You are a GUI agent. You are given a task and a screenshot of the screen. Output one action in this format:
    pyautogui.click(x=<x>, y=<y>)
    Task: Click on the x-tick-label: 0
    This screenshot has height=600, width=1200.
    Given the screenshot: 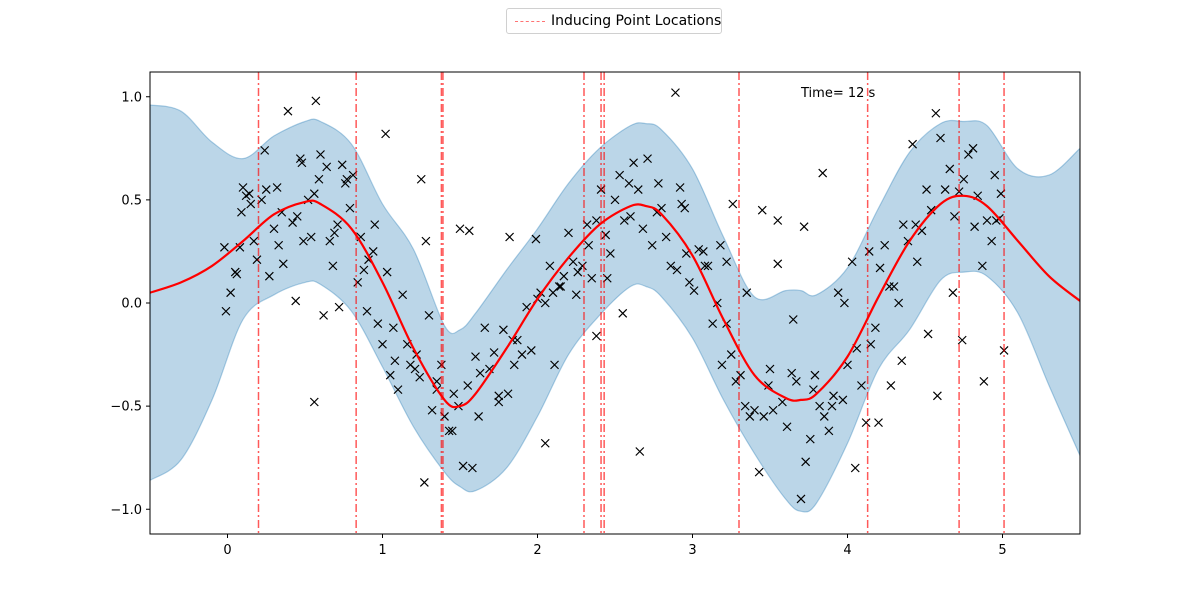 What is the action you would take?
    pyautogui.click(x=227, y=550)
    